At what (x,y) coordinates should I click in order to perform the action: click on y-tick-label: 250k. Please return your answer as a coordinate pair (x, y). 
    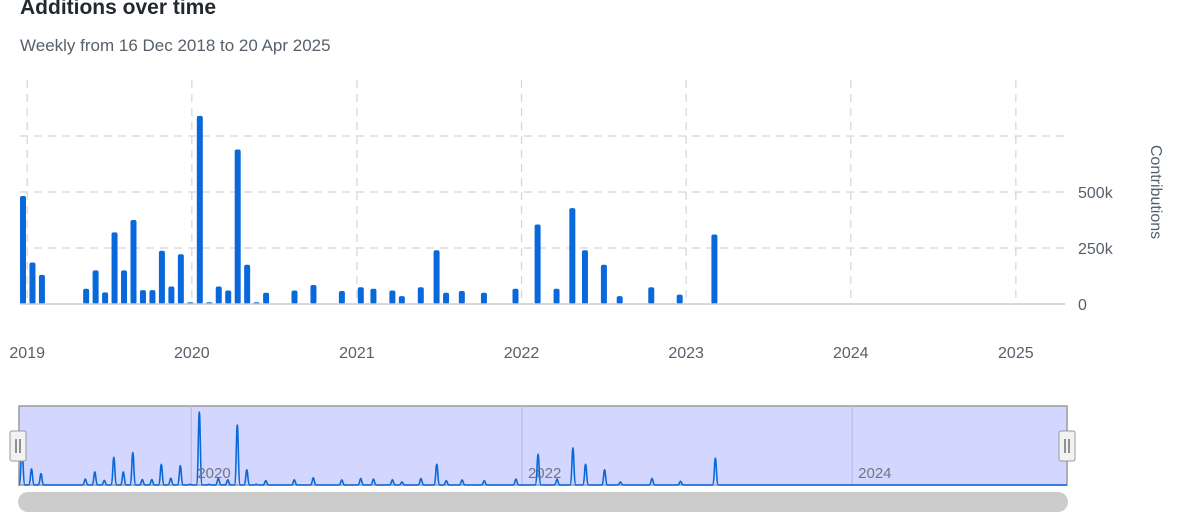
    Looking at the image, I should click on (1096, 249).